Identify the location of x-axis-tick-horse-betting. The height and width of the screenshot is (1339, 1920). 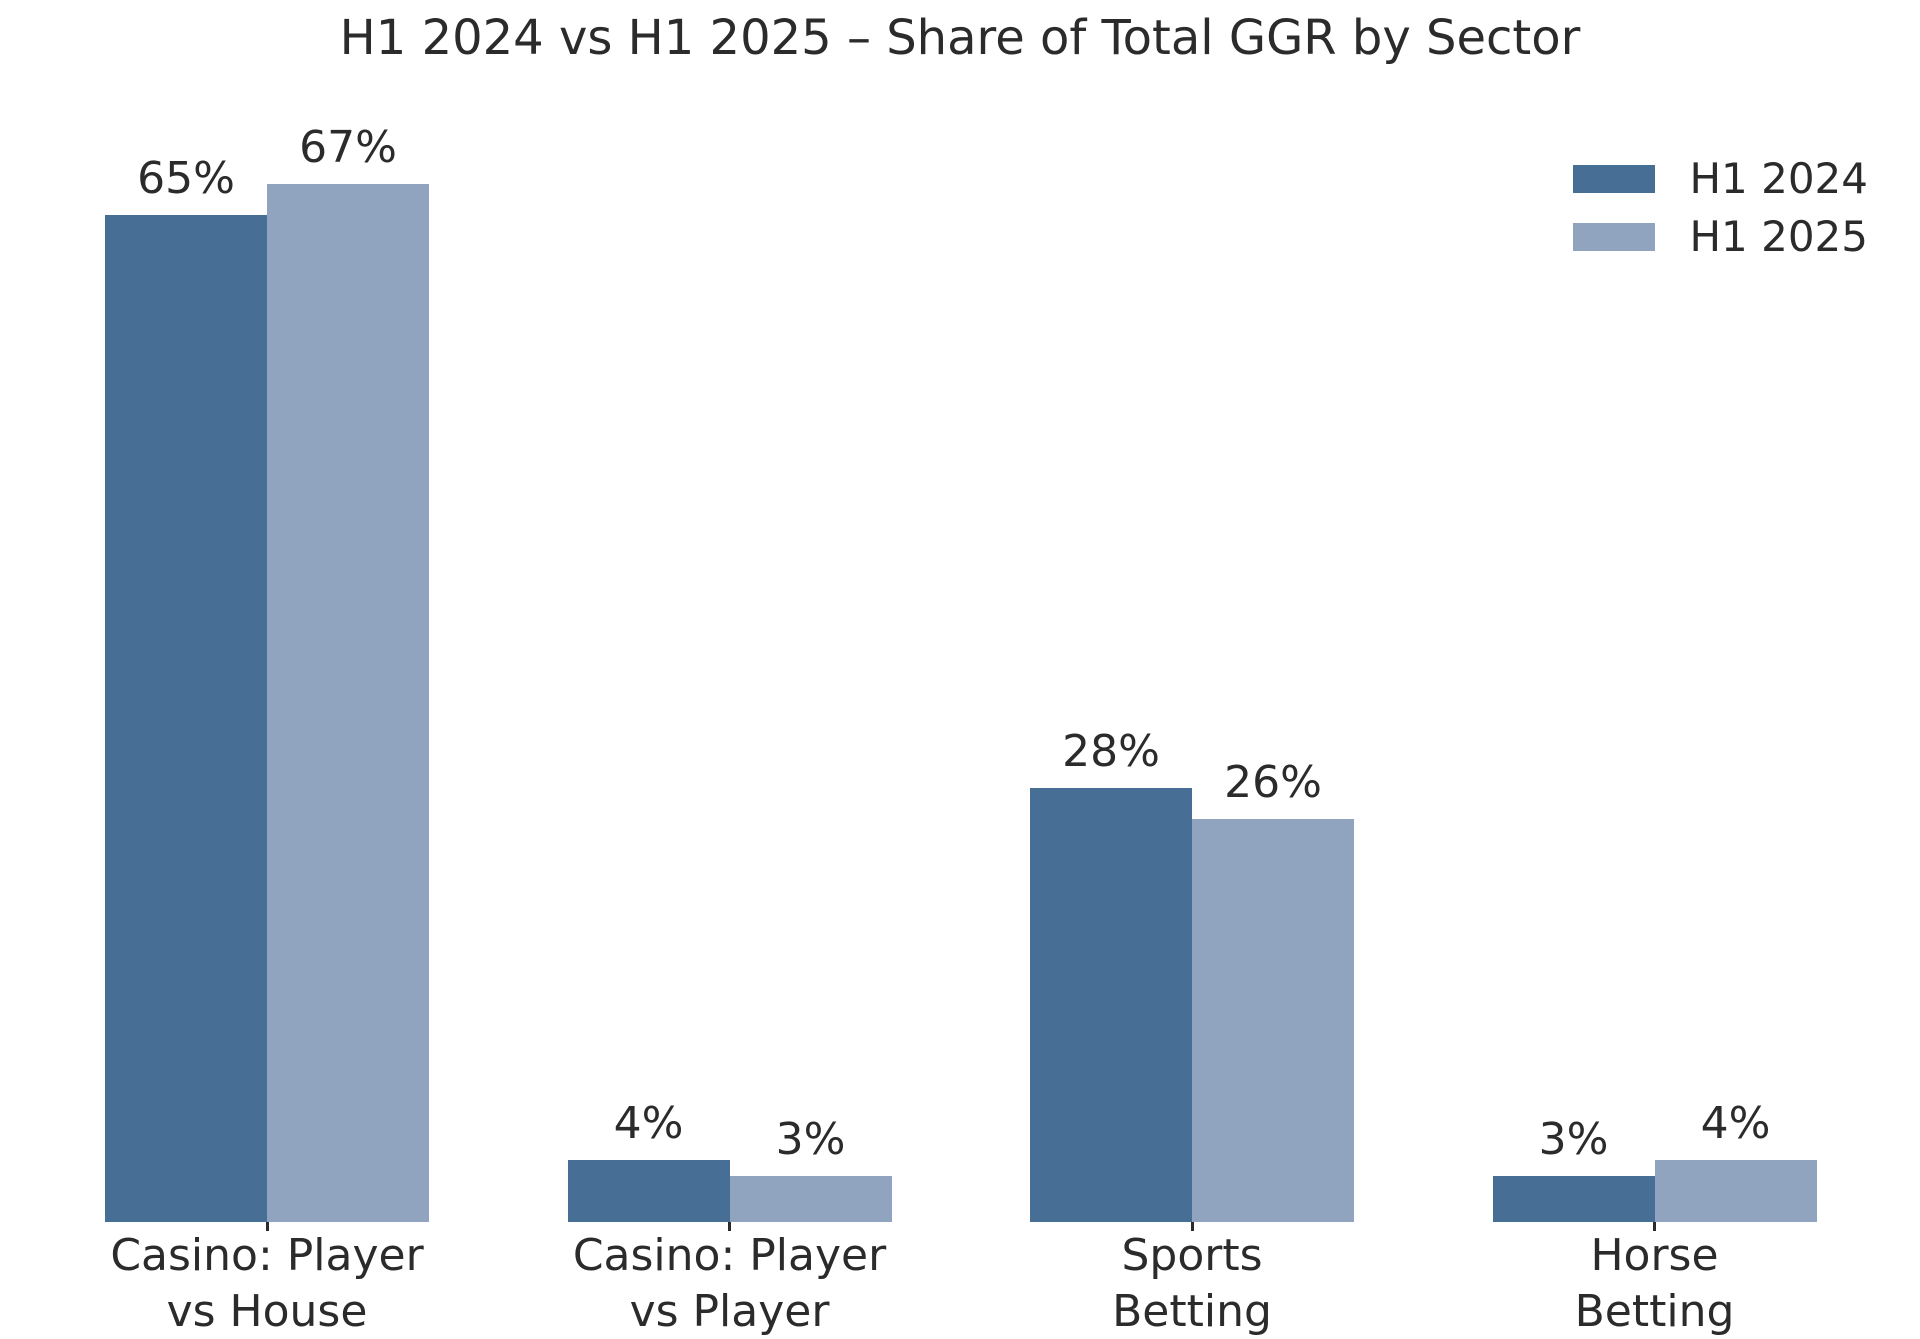
(1654, 1226).